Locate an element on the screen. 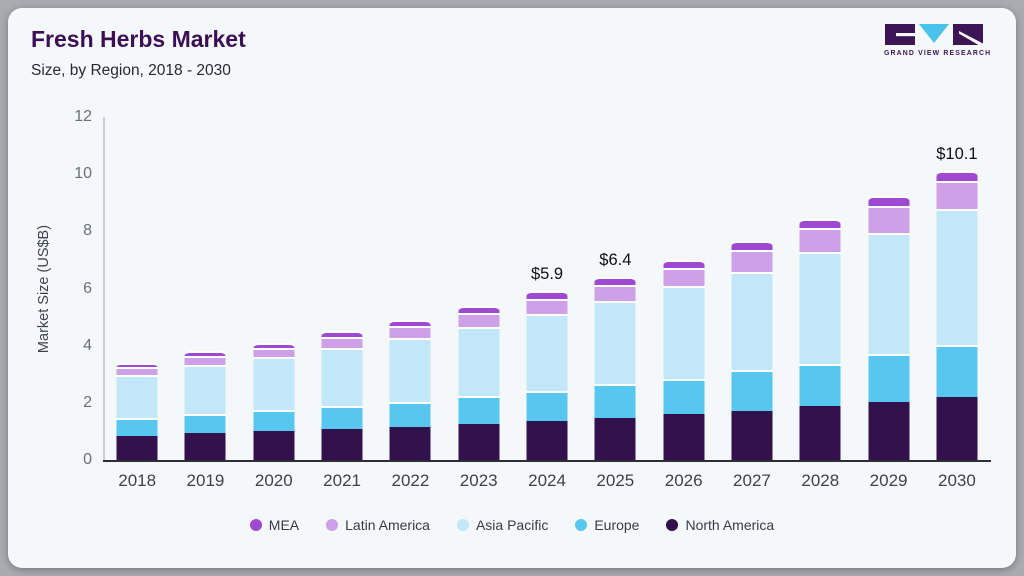 Image resolution: width=1024 pixels, height=576 pixels. legend-label: Latin America is located at coordinates (387, 525).